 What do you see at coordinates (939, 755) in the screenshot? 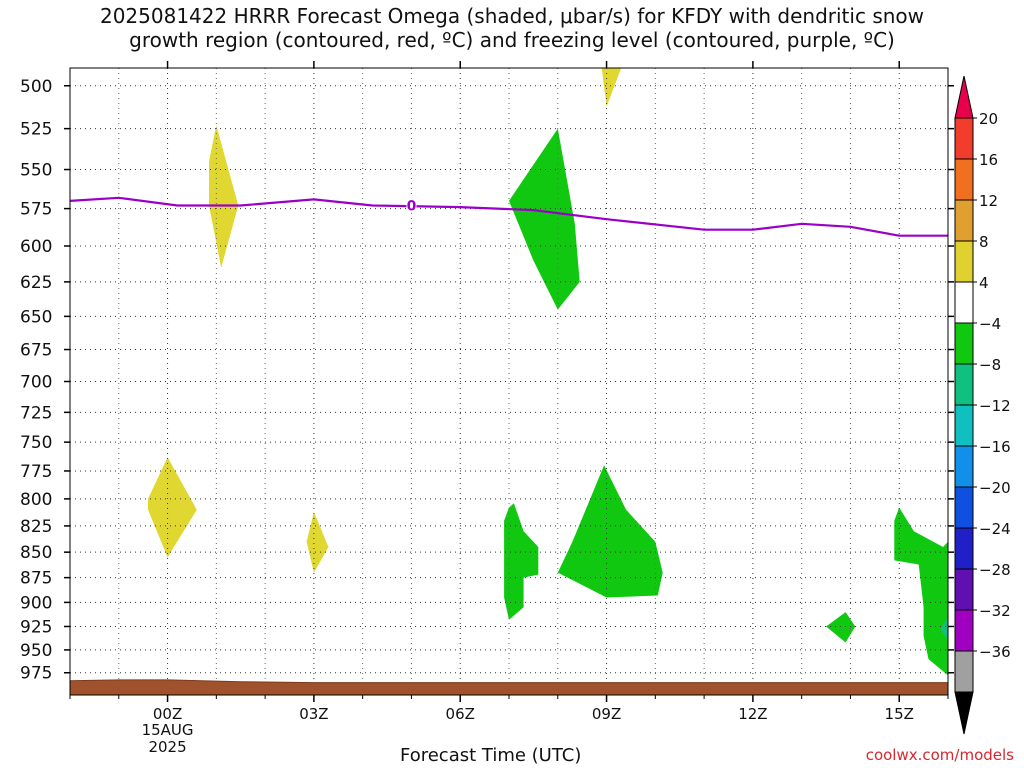
I see `watermark-link: coolwx.com/models` at bounding box center [939, 755].